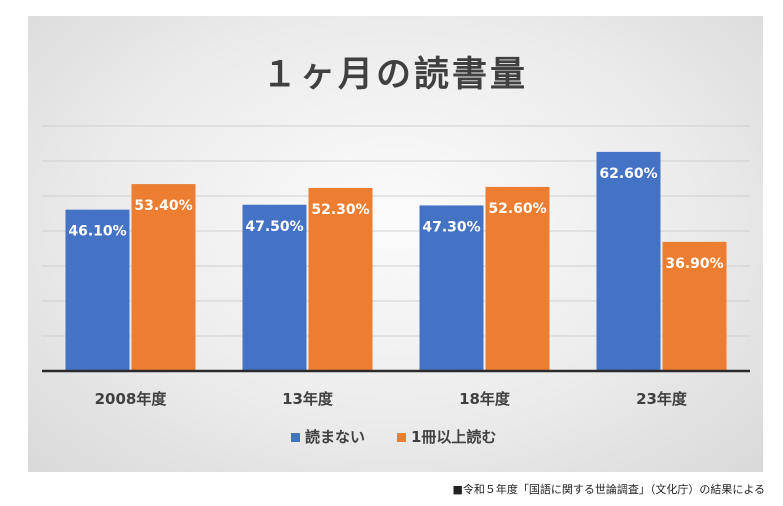  What do you see at coordinates (453, 437) in the screenshot?
I see `legend-label-1: 1冊以上読む` at bounding box center [453, 437].